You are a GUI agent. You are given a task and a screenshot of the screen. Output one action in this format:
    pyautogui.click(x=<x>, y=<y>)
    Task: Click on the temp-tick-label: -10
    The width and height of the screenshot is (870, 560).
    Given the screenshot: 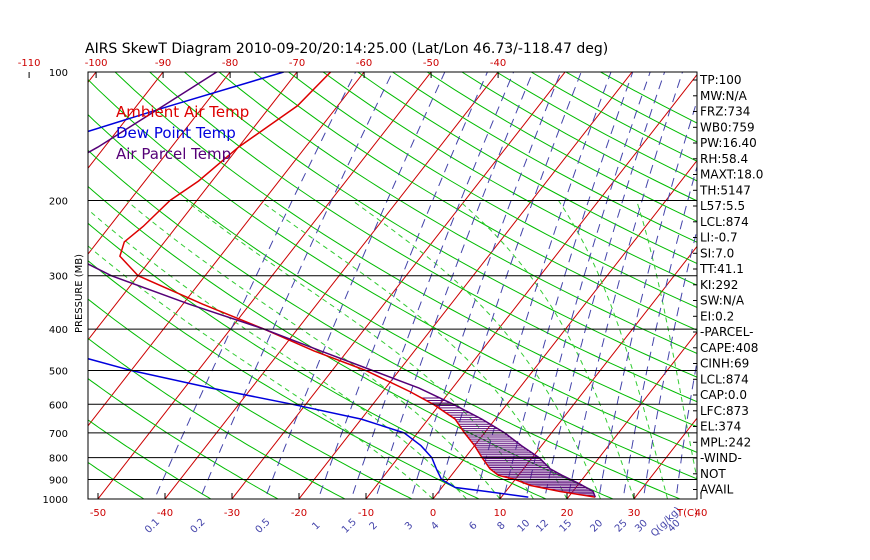 What is the action you would take?
    pyautogui.click(x=366, y=513)
    